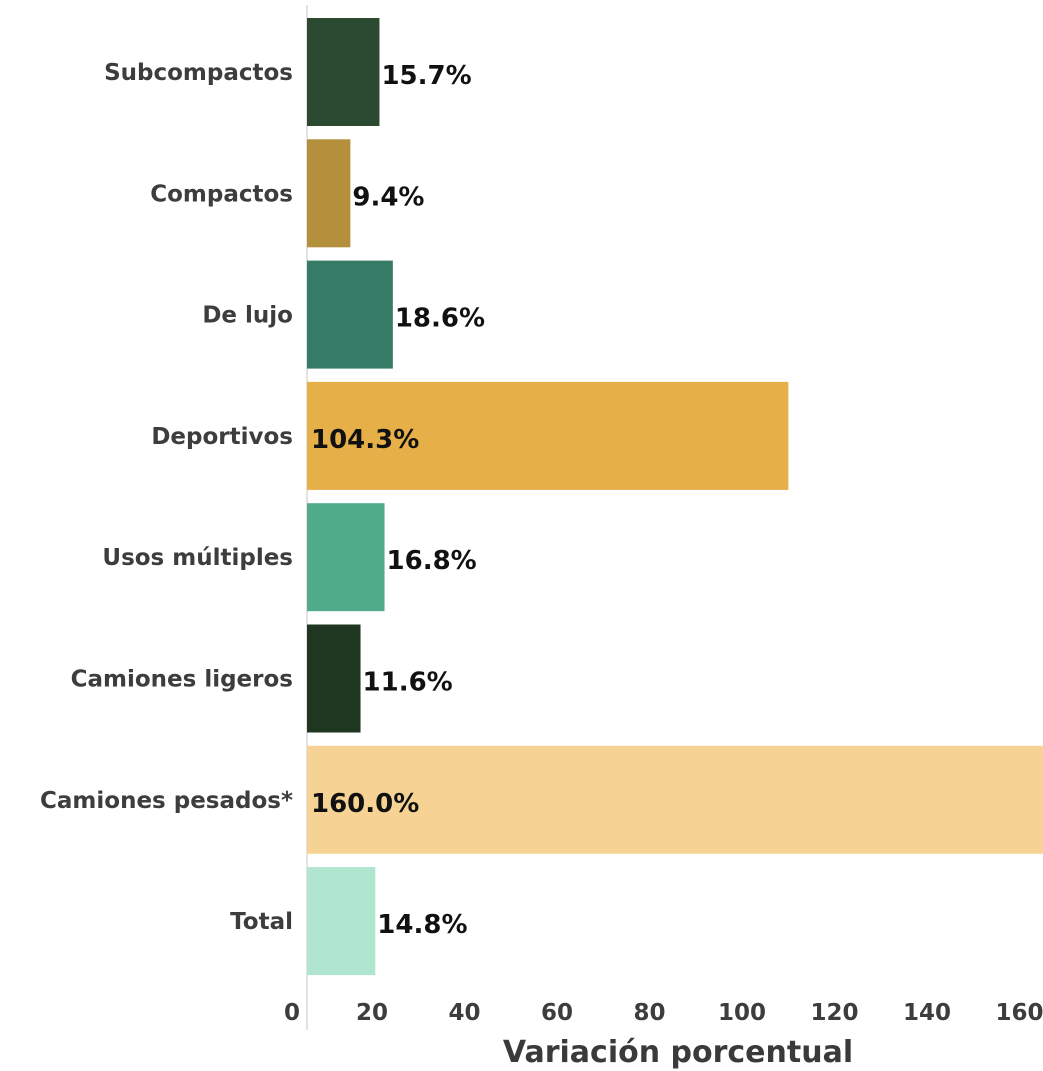 This screenshot has width=1043, height=1071. What do you see at coordinates (426, 76) in the screenshot?
I see `value-label-subcompactos: 15.7%` at bounding box center [426, 76].